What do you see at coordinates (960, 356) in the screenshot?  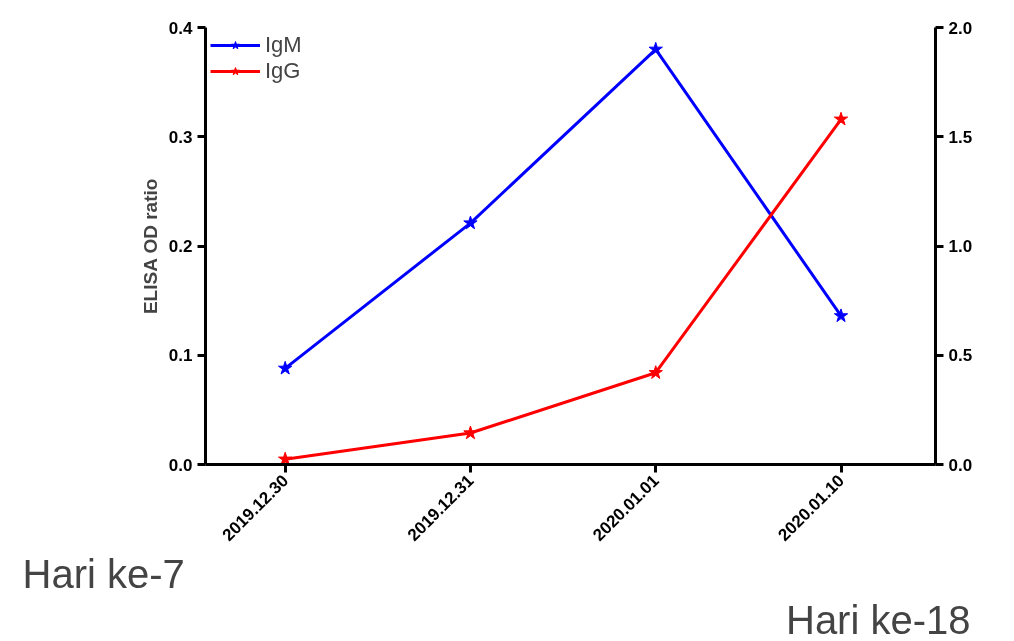 I see `y2-tick-label: 0.5` at bounding box center [960, 356].